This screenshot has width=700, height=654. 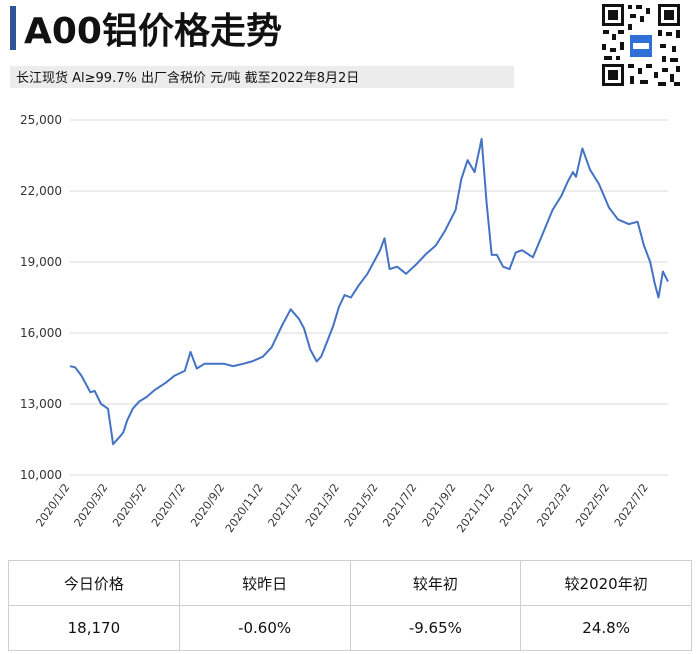 I want to click on x-tick-label: 2020/11/2, so click(x=244, y=508).